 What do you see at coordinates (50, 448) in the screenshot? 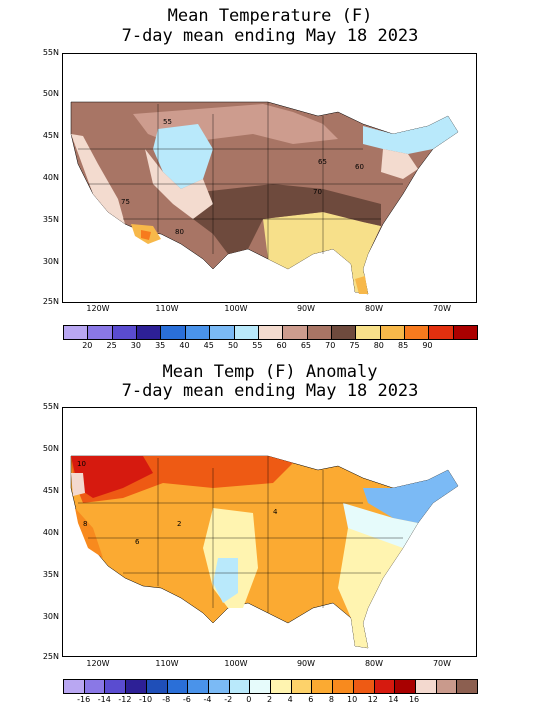
I see `bottom-lat-50: 50N` at bounding box center [50, 448].